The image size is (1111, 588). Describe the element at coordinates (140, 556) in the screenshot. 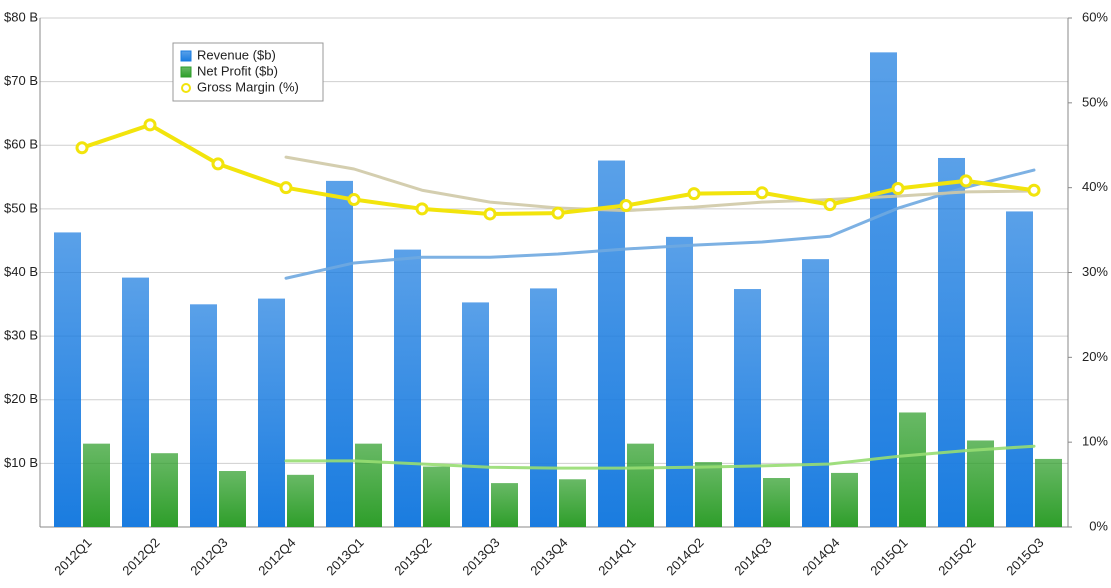

I see `x-tick-label: 2012Q2` at that location.